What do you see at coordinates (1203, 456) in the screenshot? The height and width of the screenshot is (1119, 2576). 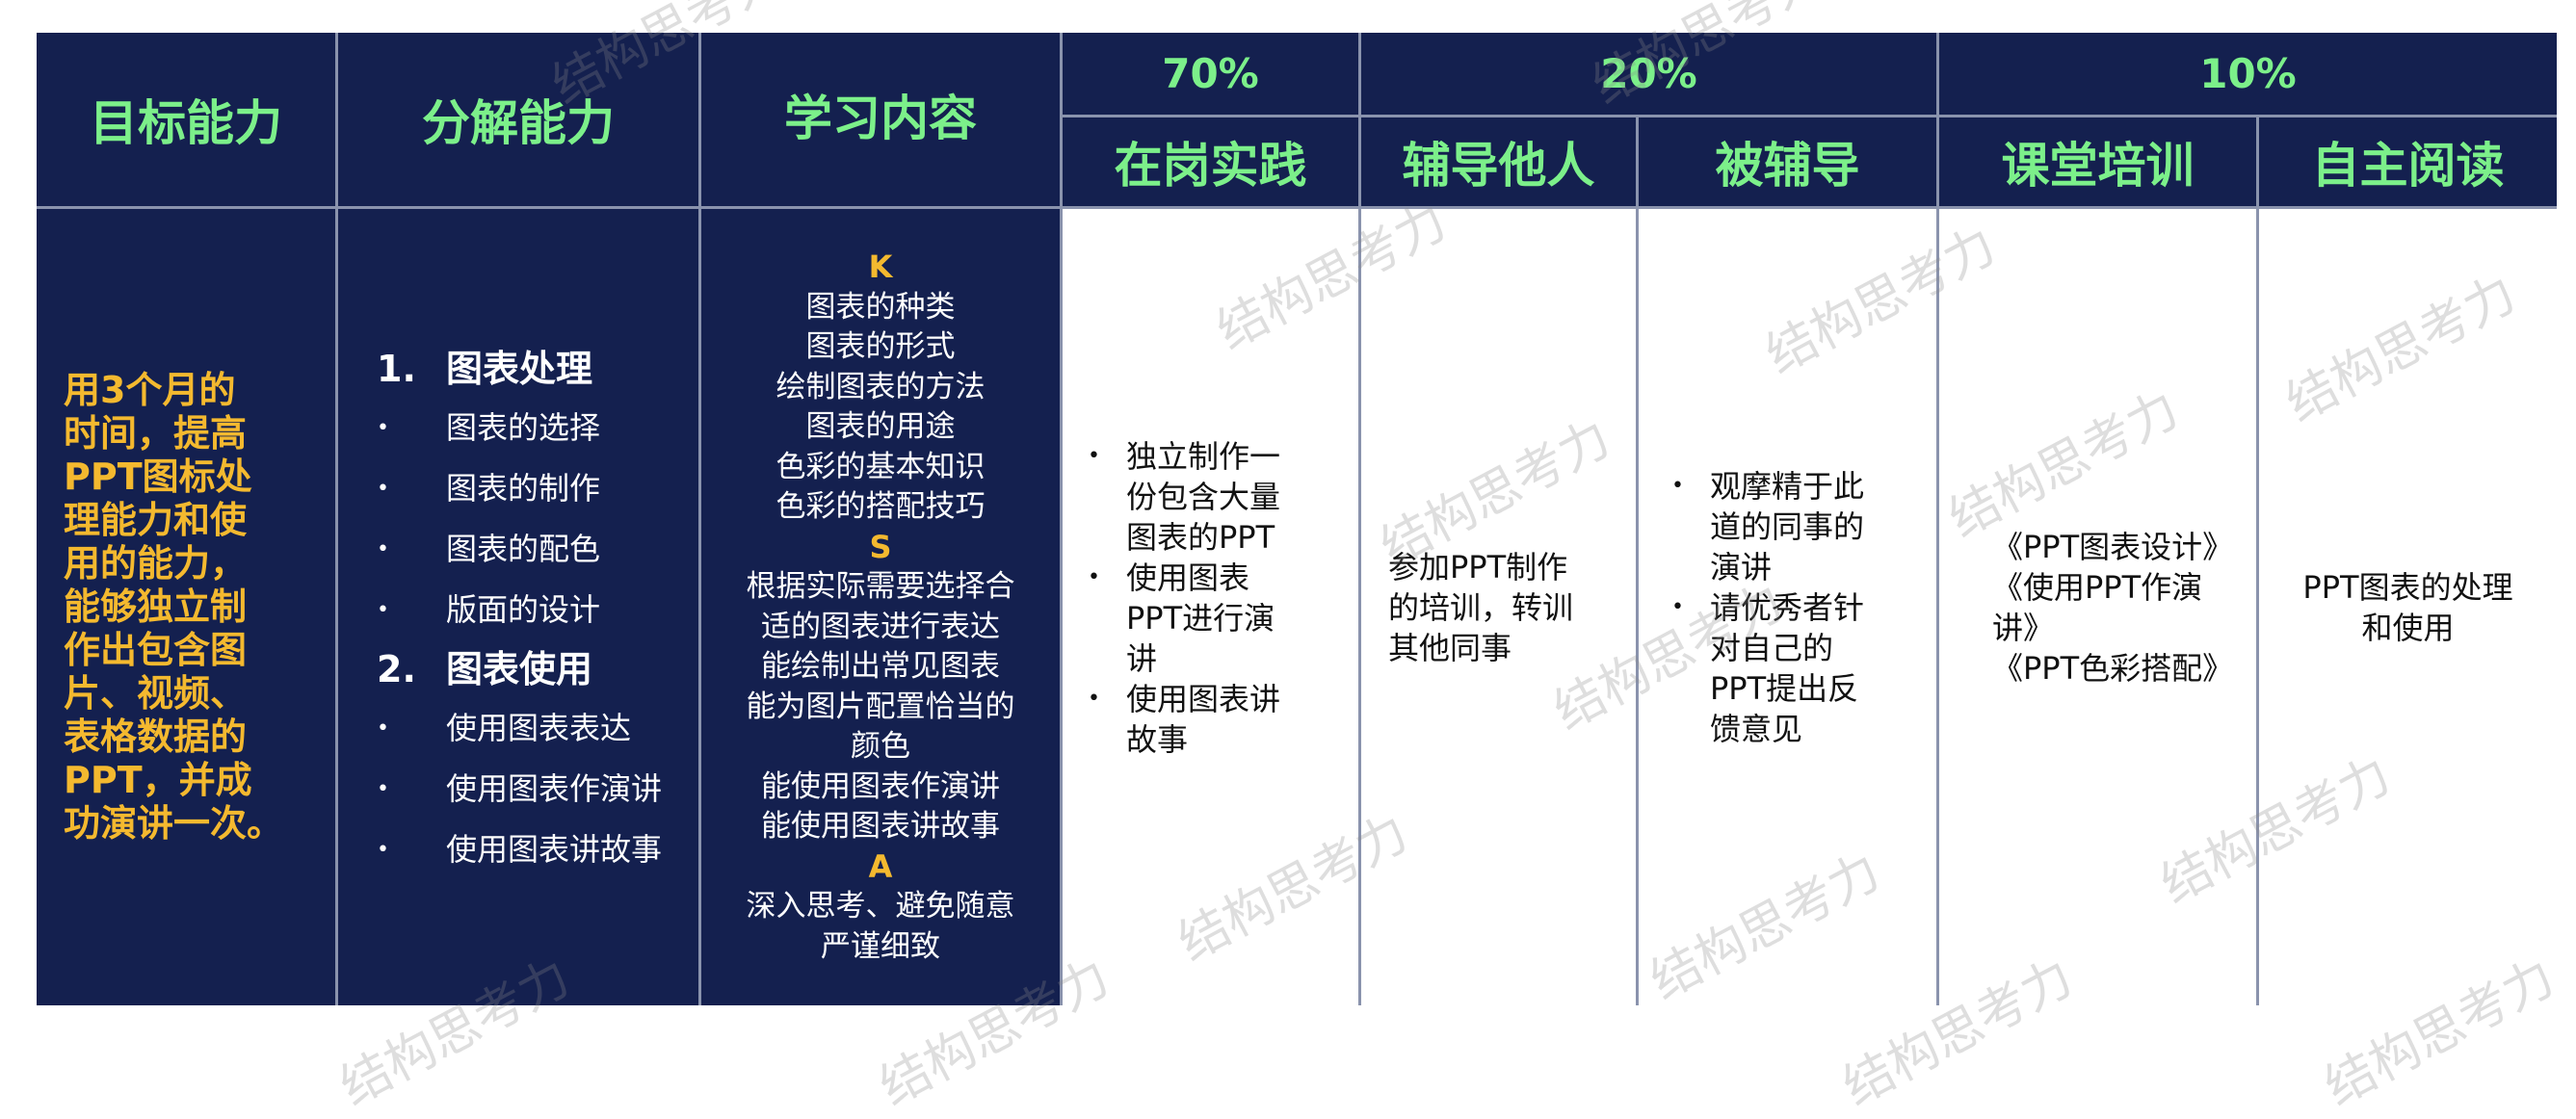 I see `bullet-line: 独立制作一` at bounding box center [1203, 456].